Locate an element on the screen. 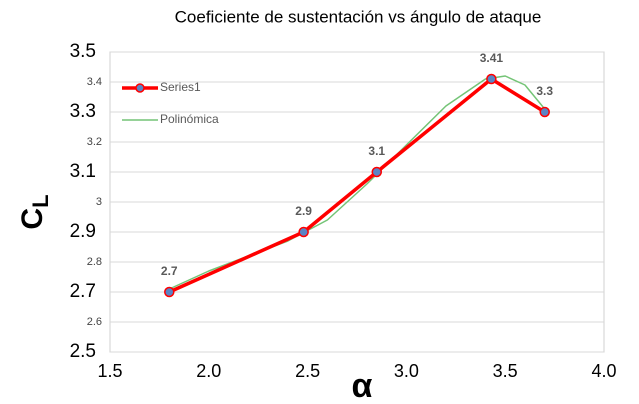 This screenshot has height=404, width=639. x-tick-label: 3.5 is located at coordinates (505, 371).